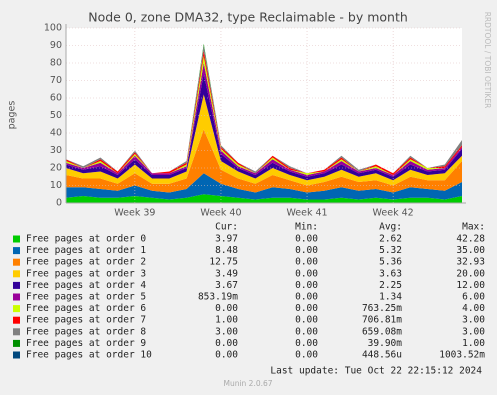  Describe the element at coordinates (86, 285) in the screenshot. I see `legend-label: Free pages at order 4` at that location.